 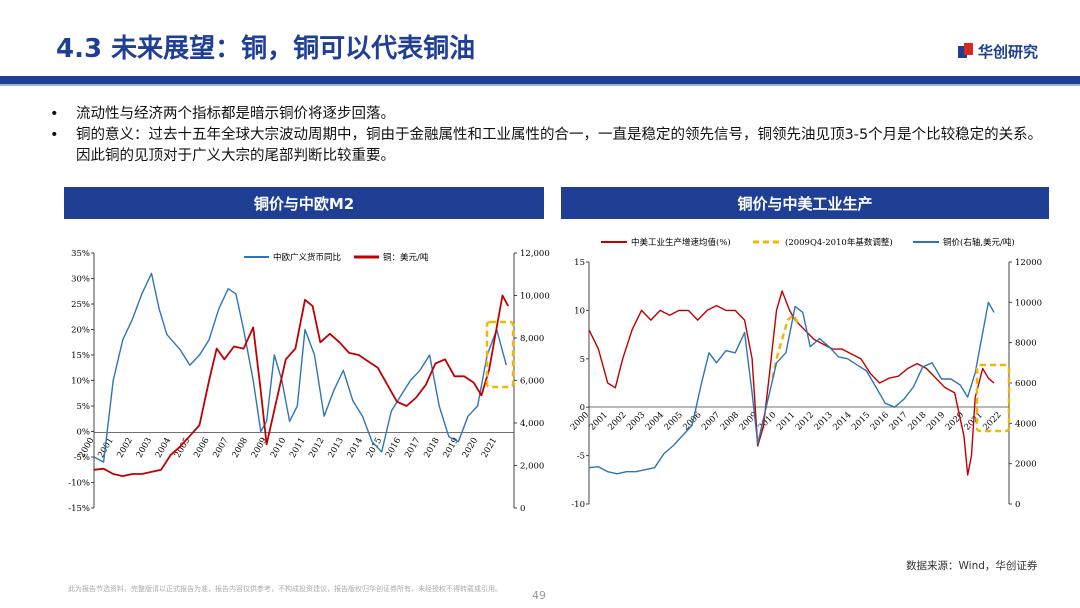 What do you see at coordinates (1026, 344) in the screenshot?
I see `y-right-tick-label: 8000` at bounding box center [1026, 344].